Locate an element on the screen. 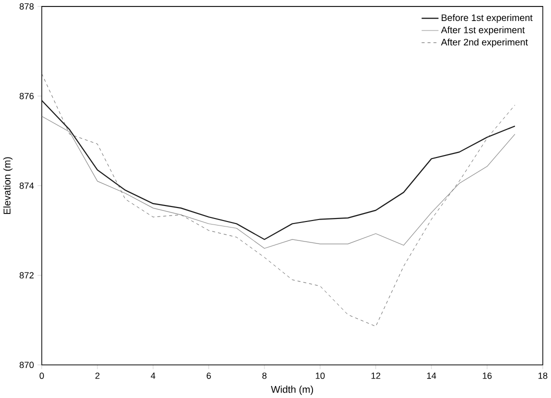 The width and height of the screenshot is (551, 398). x-tick-label: 10 is located at coordinates (320, 375).